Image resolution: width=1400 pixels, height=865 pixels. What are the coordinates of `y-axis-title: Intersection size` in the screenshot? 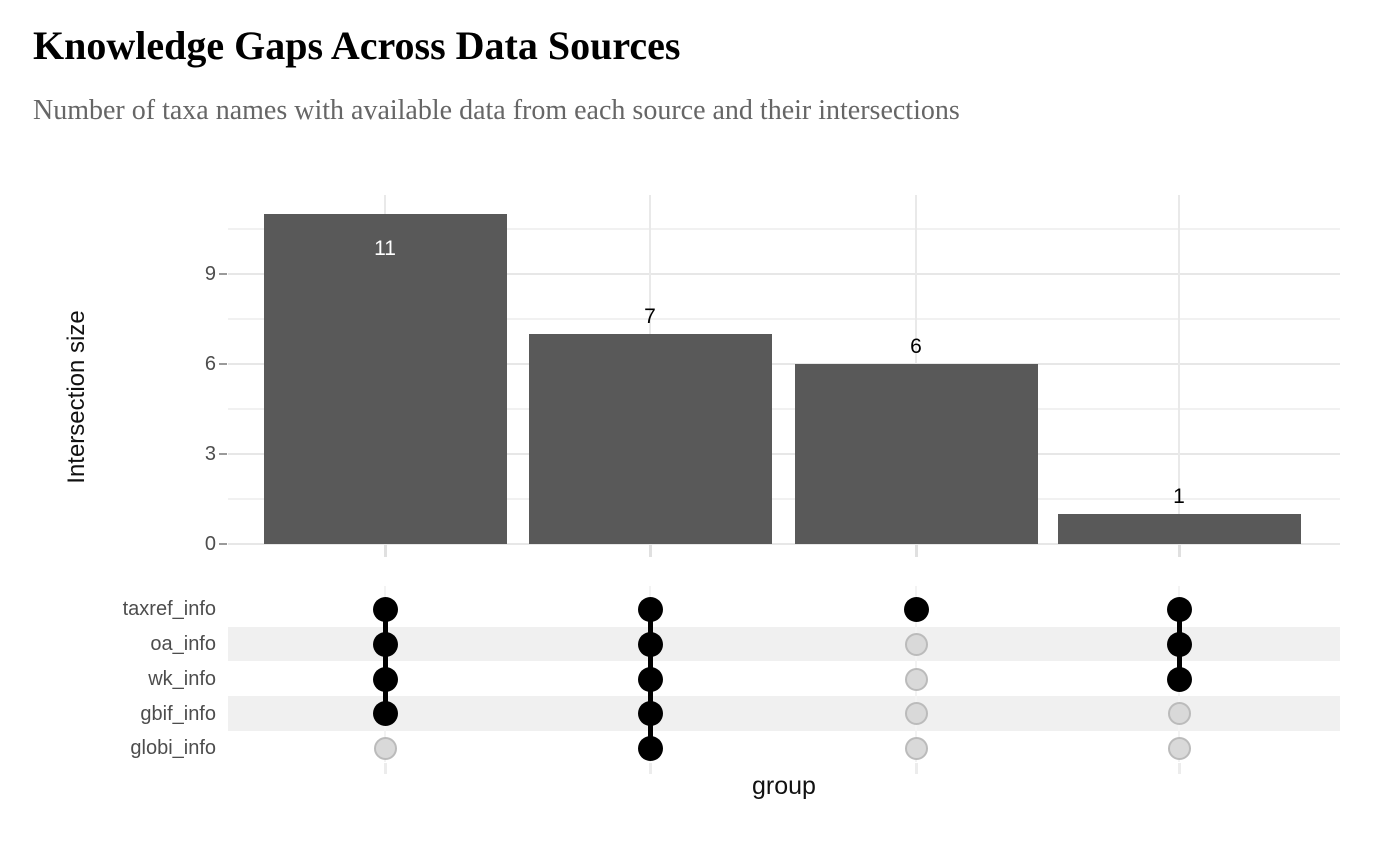 It's located at (76, 397).